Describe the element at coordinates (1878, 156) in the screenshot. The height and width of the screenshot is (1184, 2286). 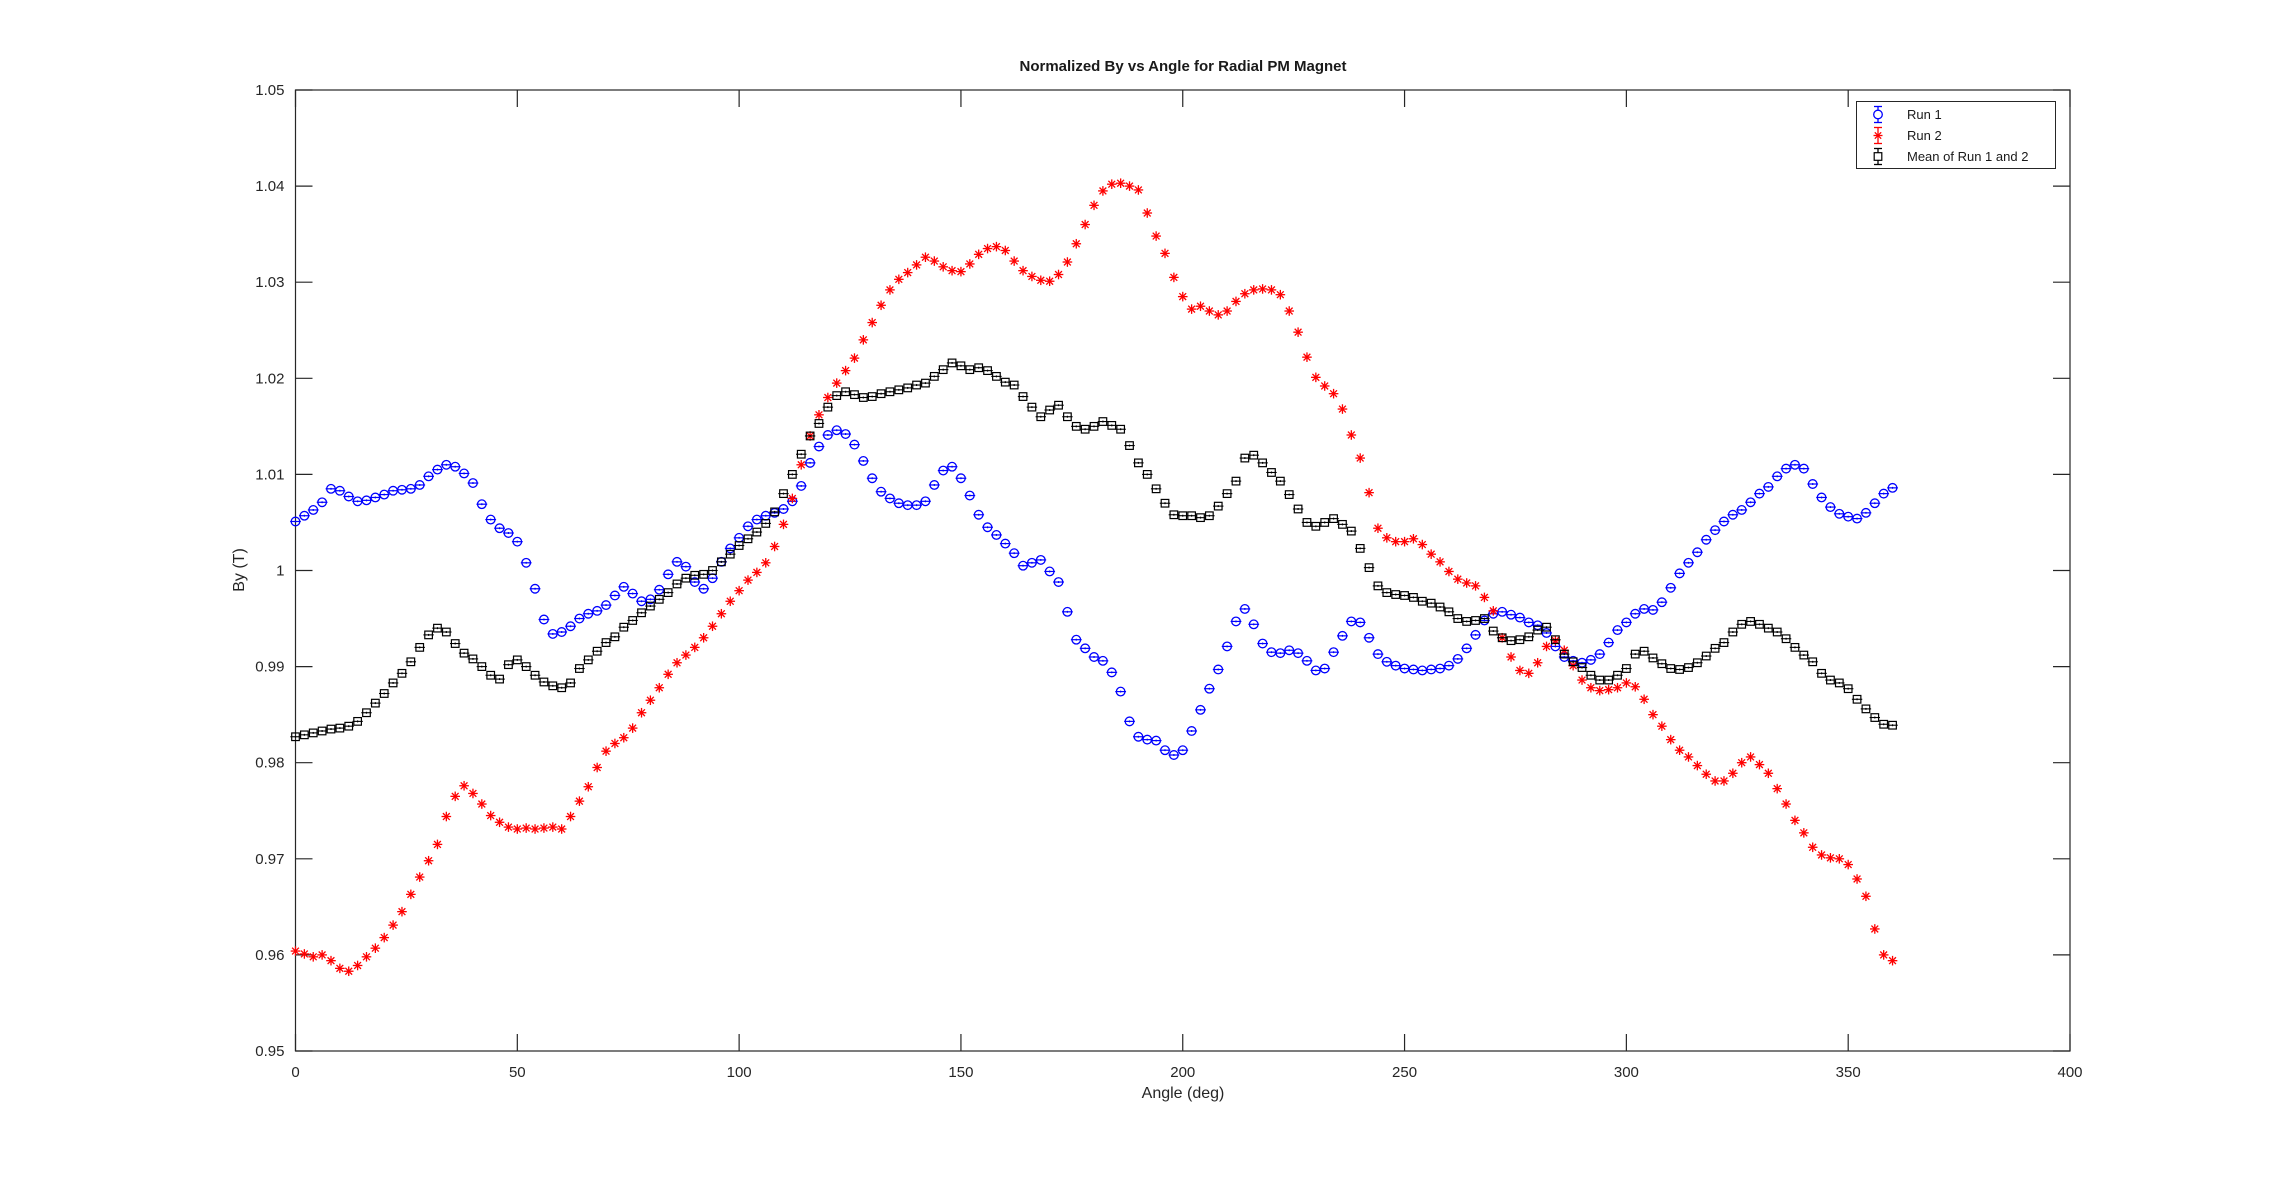
I see `square-errorbar-icon` at that location.